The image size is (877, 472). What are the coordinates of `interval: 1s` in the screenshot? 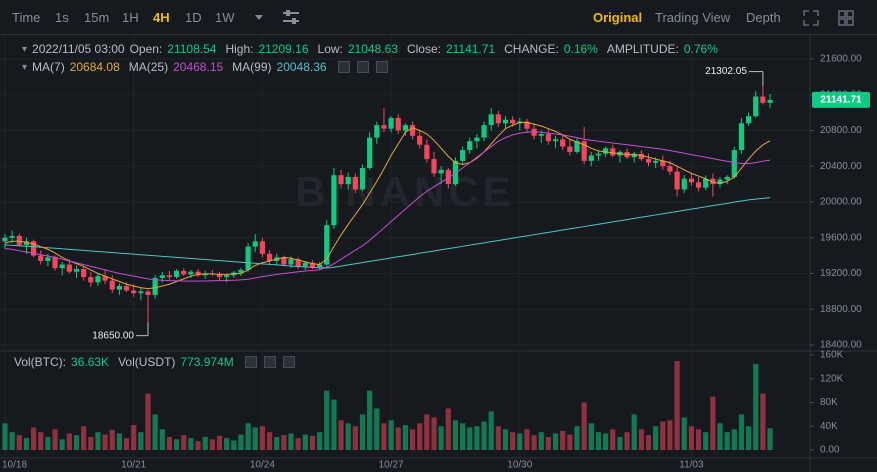 It's located at (62, 17).